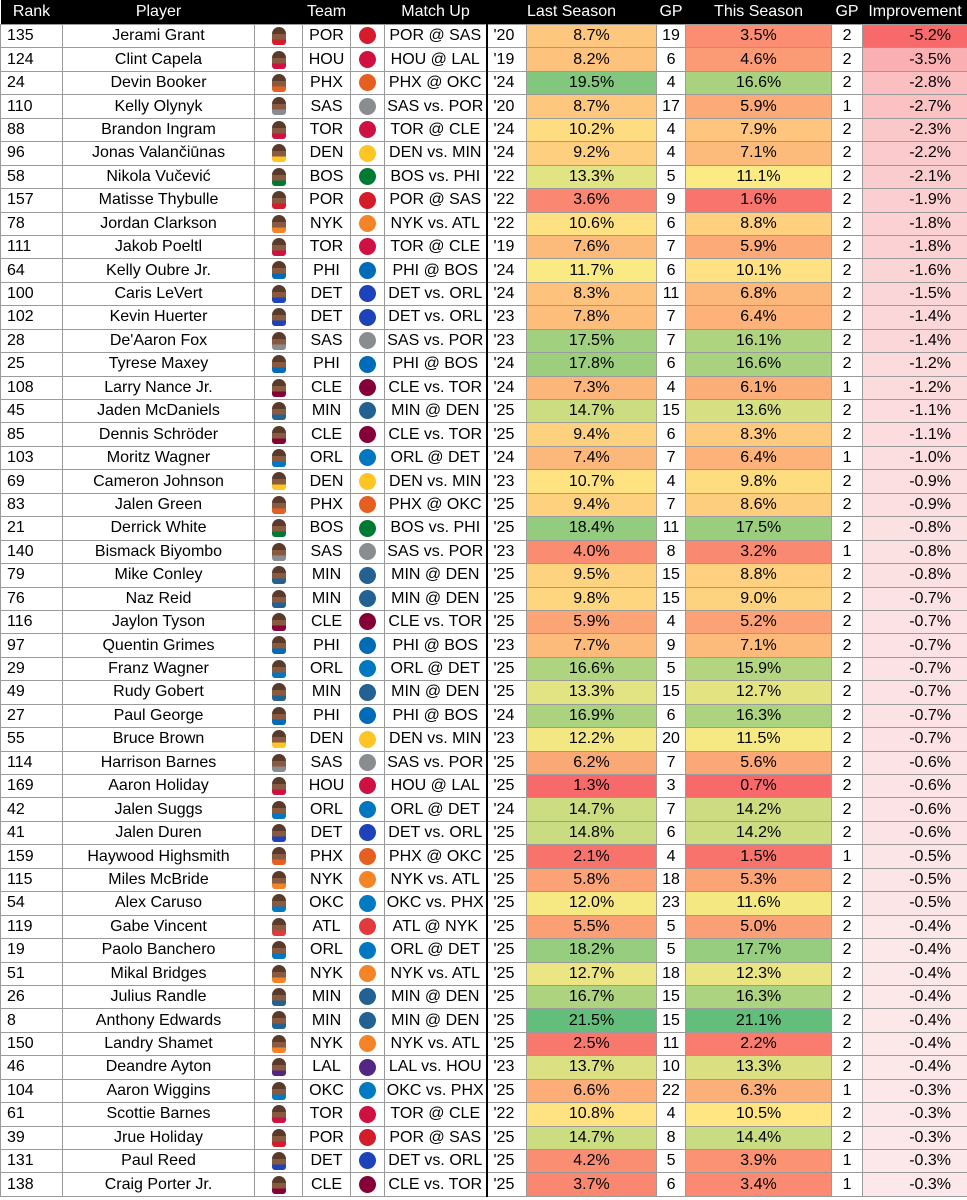 The height and width of the screenshot is (1200, 967). I want to click on this-season-pct: 16.6%, so click(759, 364).